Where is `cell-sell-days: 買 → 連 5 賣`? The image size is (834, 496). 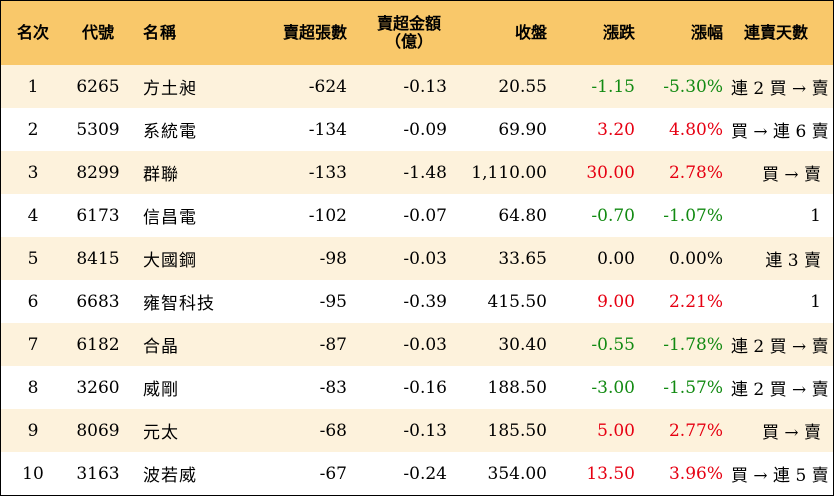
cell-sell-days: 買 → 連 5 賣 is located at coordinates (780, 476).